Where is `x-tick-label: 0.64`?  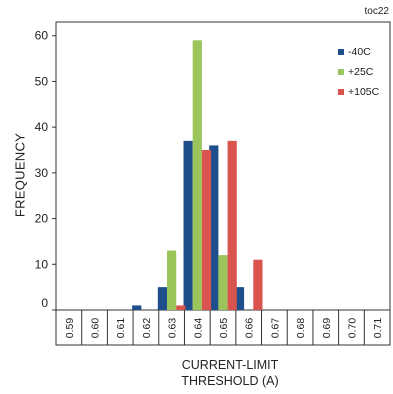 x-tick-label: 0.64 is located at coordinates (198, 328).